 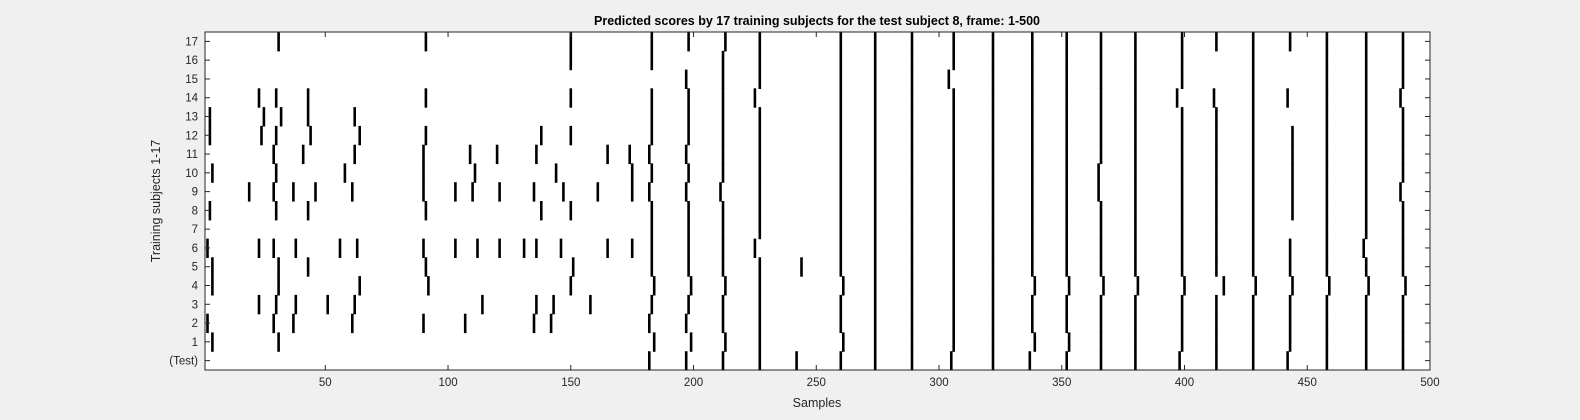 What do you see at coordinates (1061, 383) in the screenshot?
I see `x-tick-label: 350` at bounding box center [1061, 383].